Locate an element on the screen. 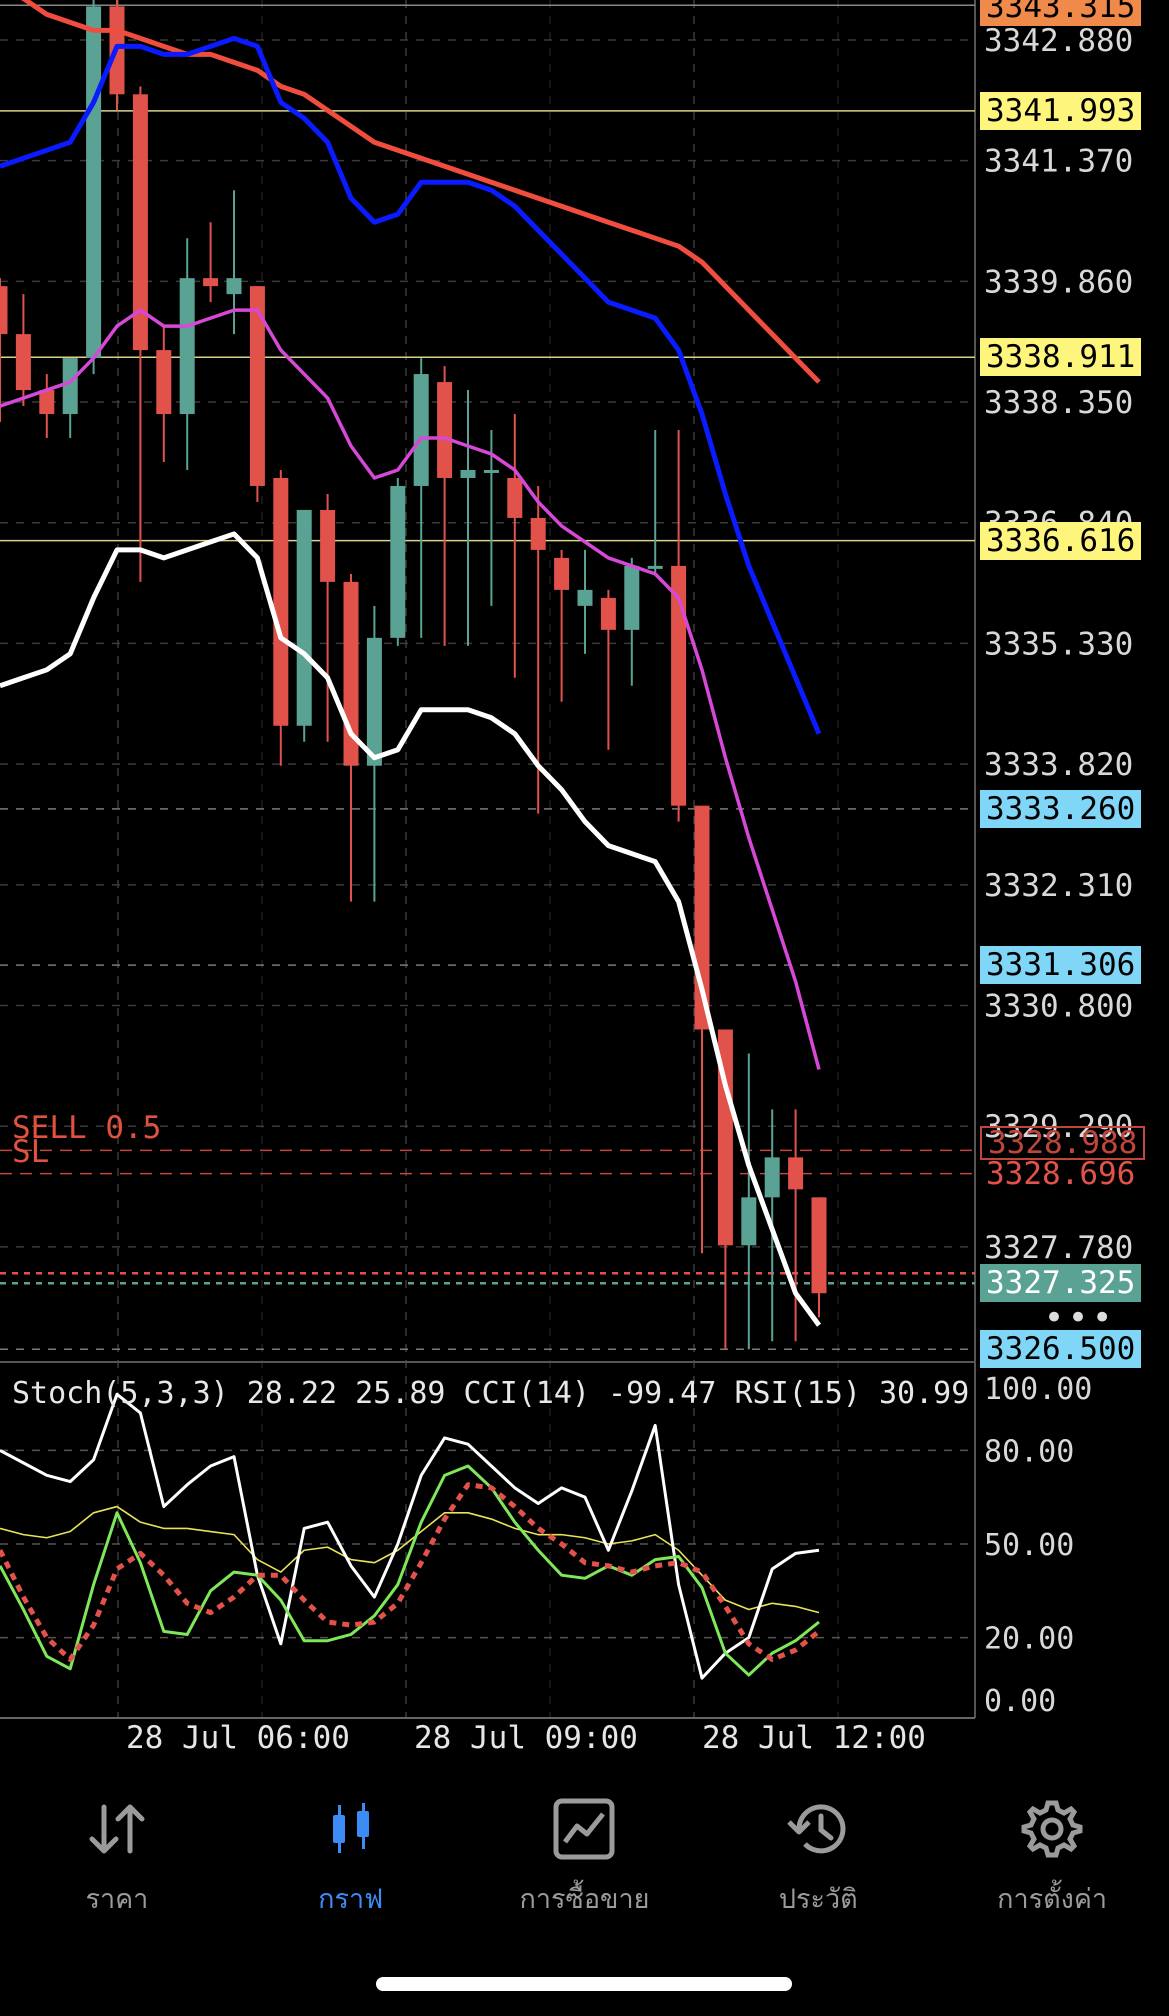 The width and height of the screenshot is (1169, 2016). history-icon is located at coordinates (818, 1828).